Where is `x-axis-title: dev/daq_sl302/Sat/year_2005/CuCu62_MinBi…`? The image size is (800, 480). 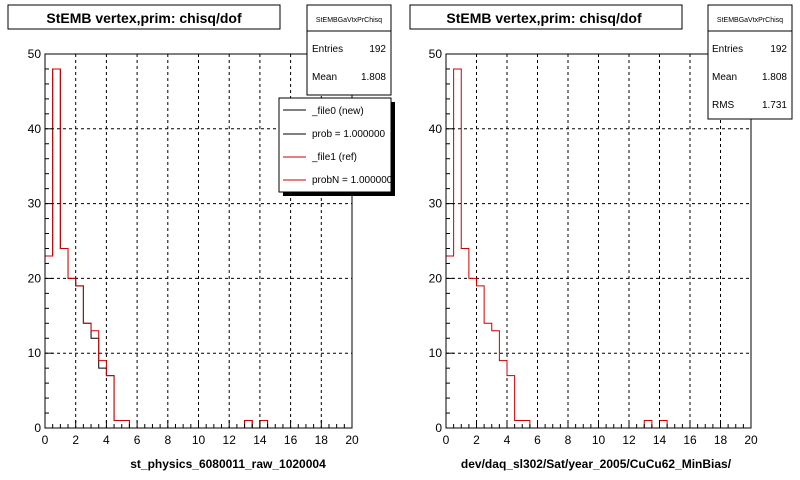 x-axis-title: dev/daq_sl302/Sat/year_2005/CuCu62_MinBi… is located at coordinates (596, 464).